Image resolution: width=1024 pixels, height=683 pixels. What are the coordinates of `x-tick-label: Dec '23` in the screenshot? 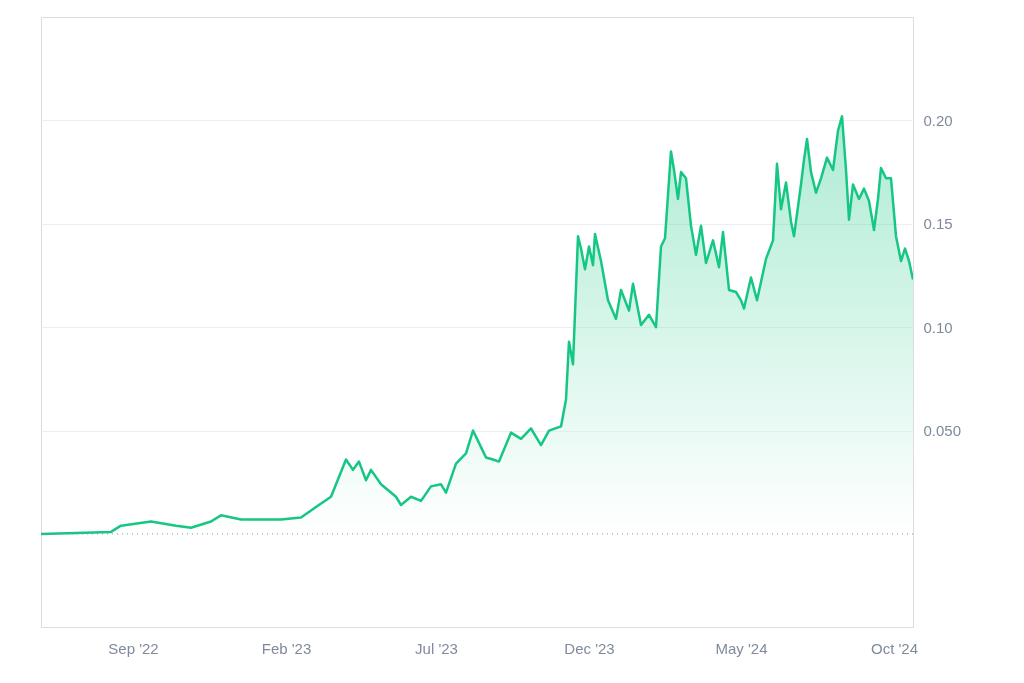 It's located at (589, 648).